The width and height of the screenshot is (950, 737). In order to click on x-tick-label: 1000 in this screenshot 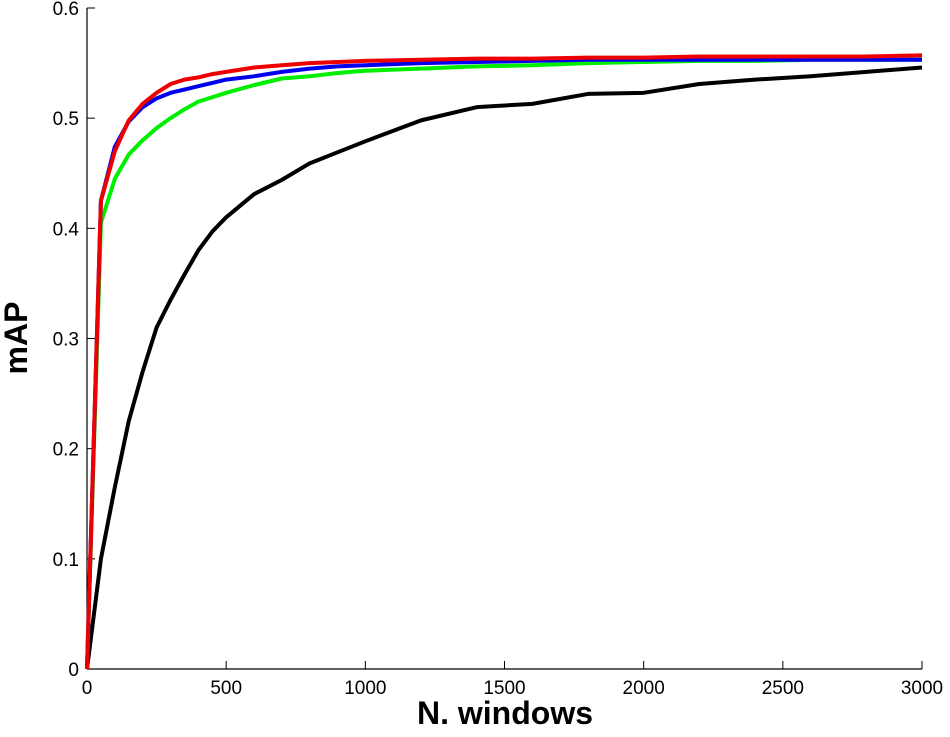, I will do `click(365, 688)`.